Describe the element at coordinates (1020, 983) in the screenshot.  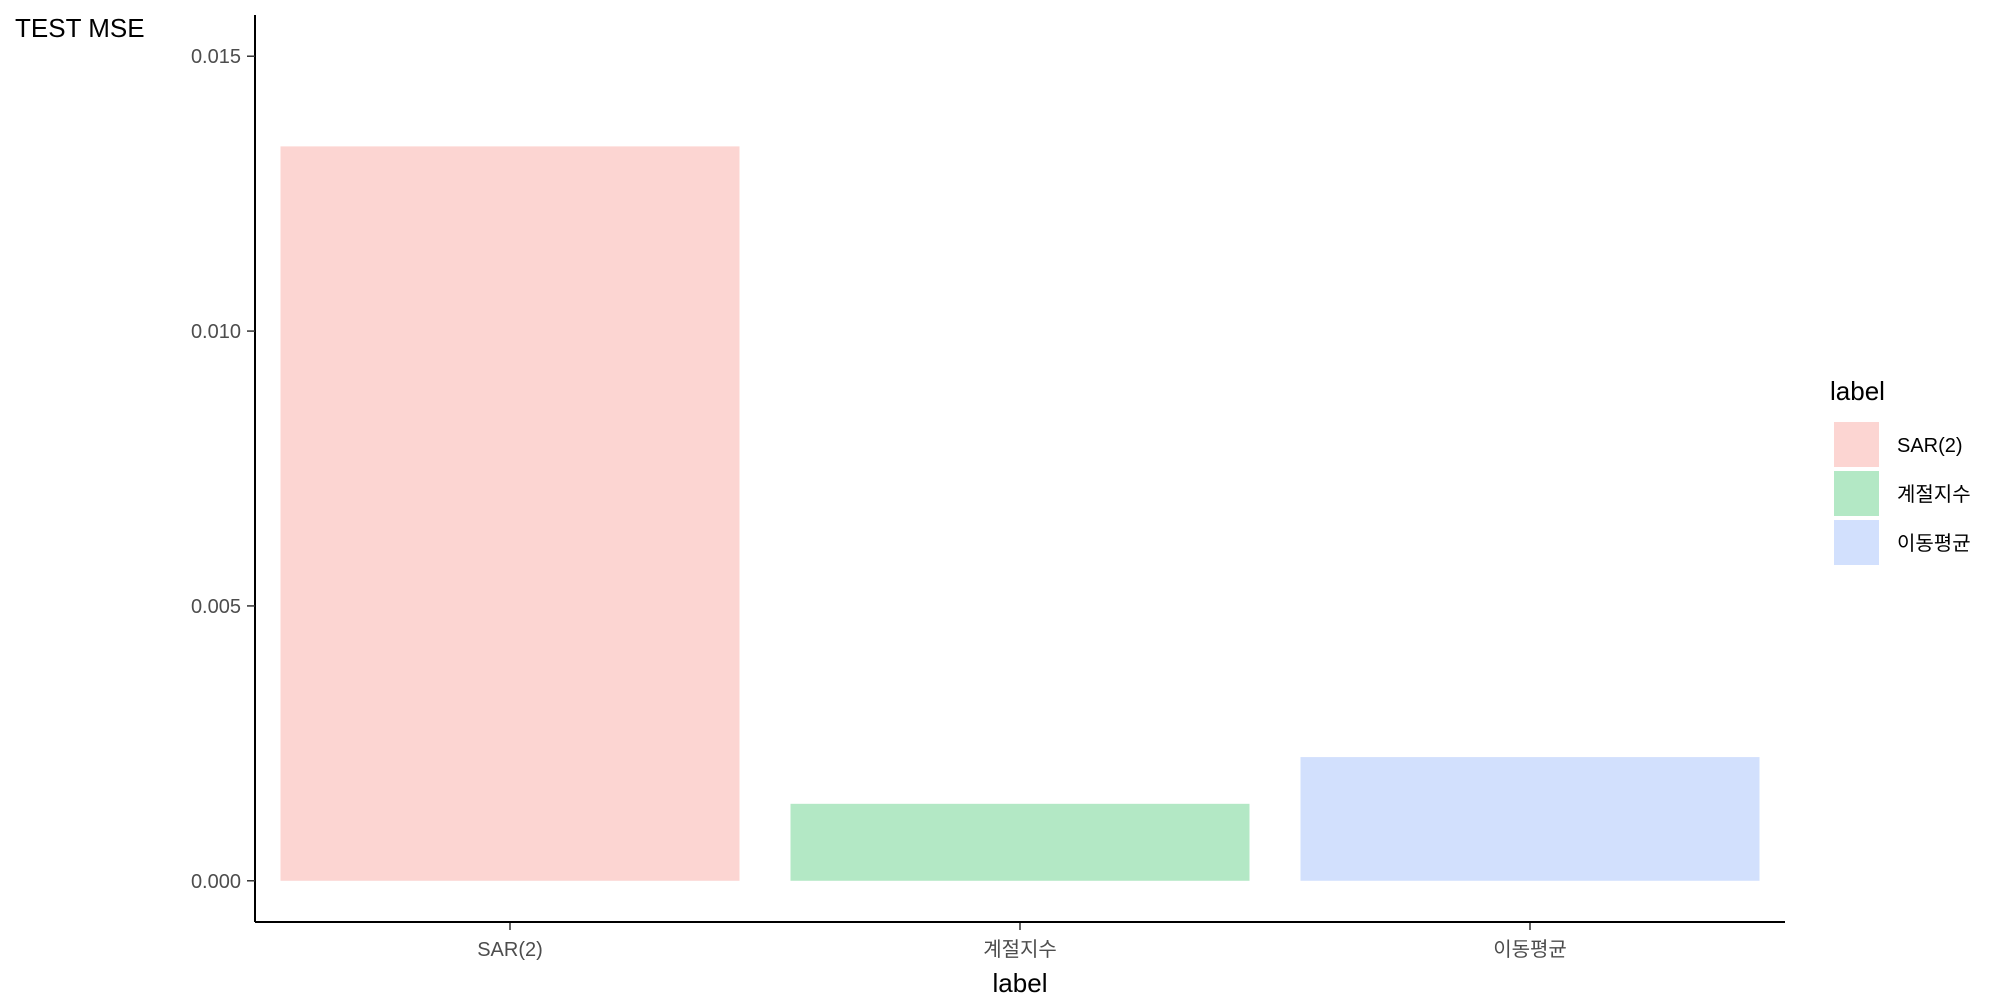
I see `x-axis-title: label` at that location.